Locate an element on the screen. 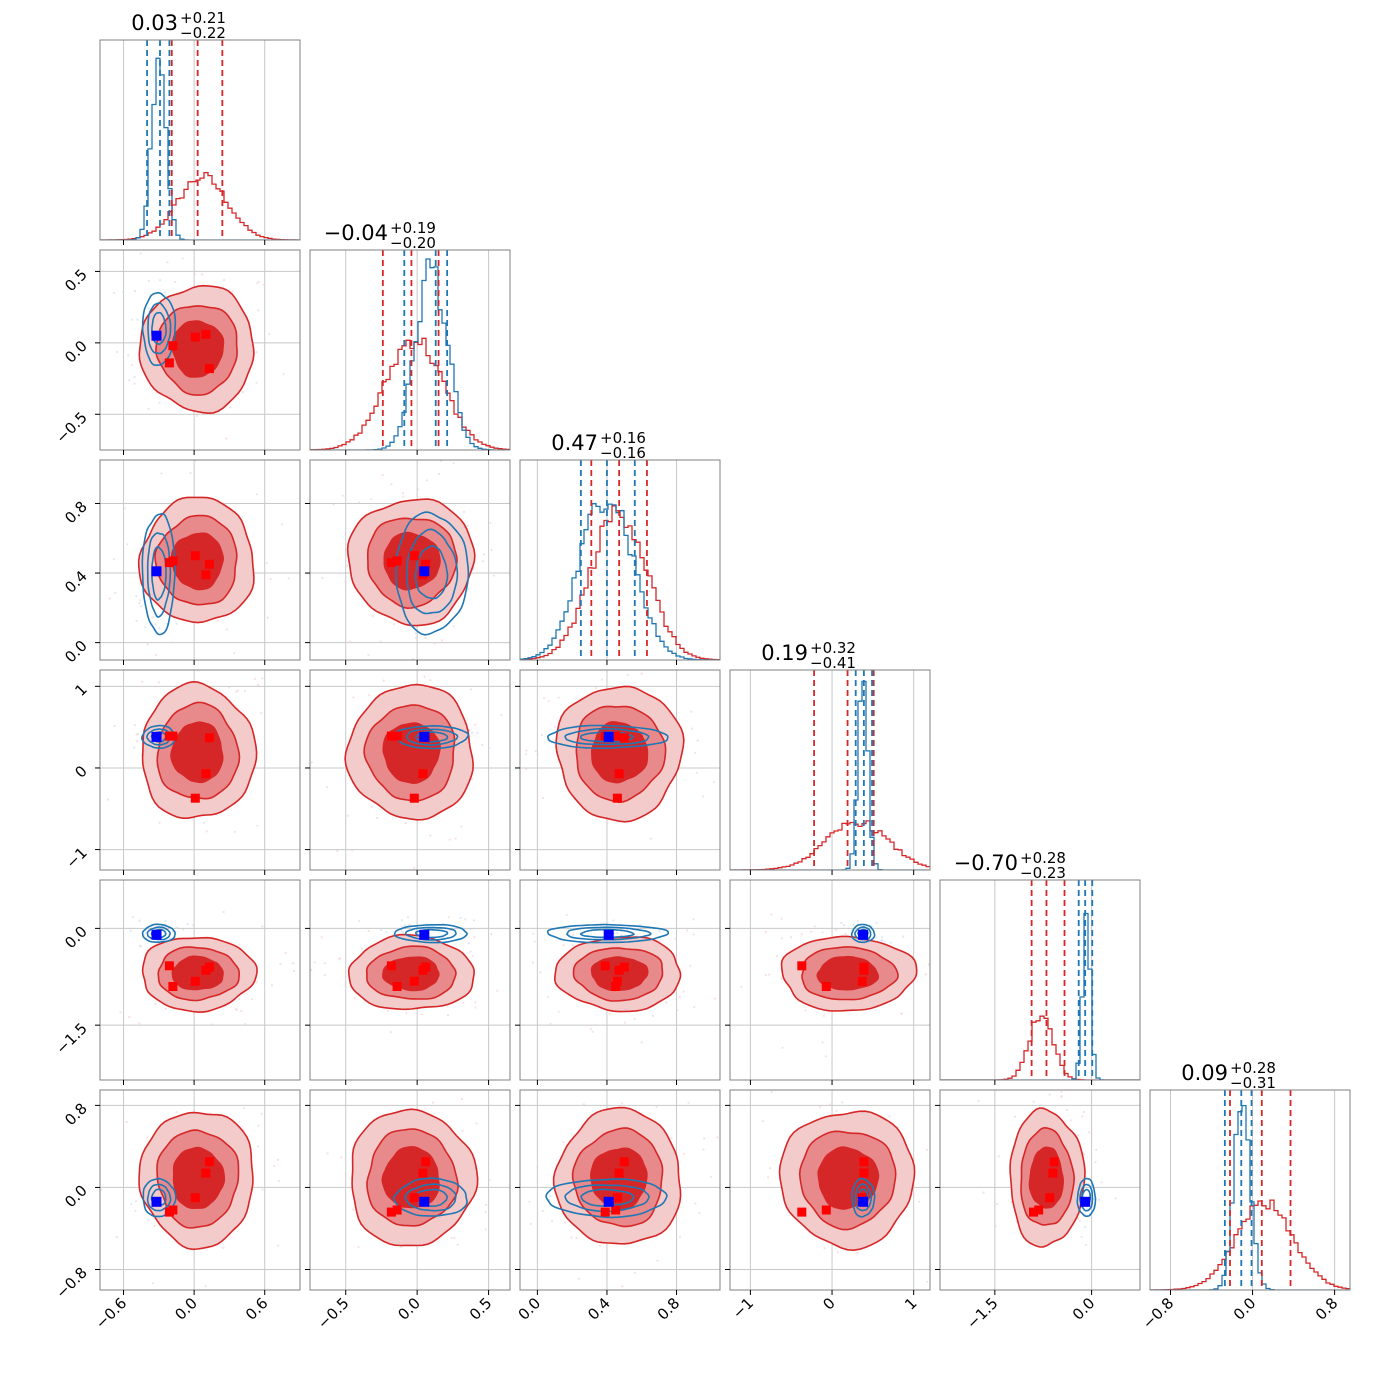 The height and width of the screenshot is (1390, 1390). y-tick-label: 0.8 is located at coordinates (76, 513).